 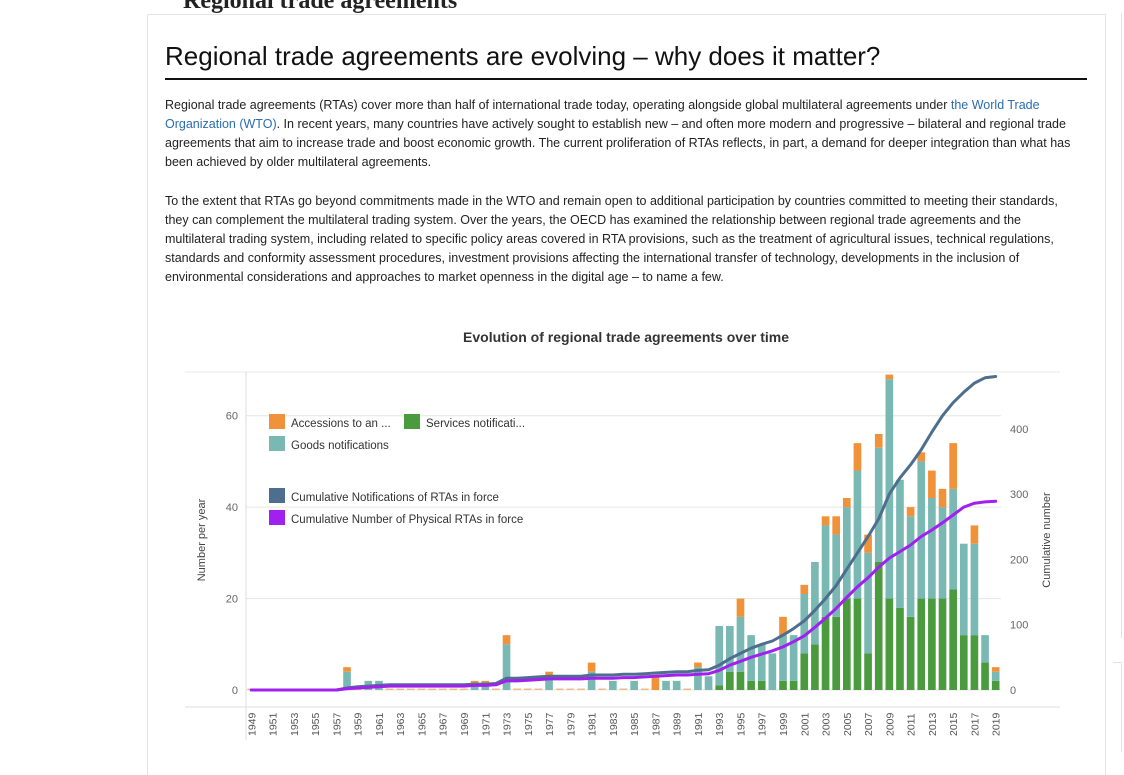 What do you see at coordinates (912, 724) in the screenshot?
I see `x-tick-label: 2011` at bounding box center [912, 724].